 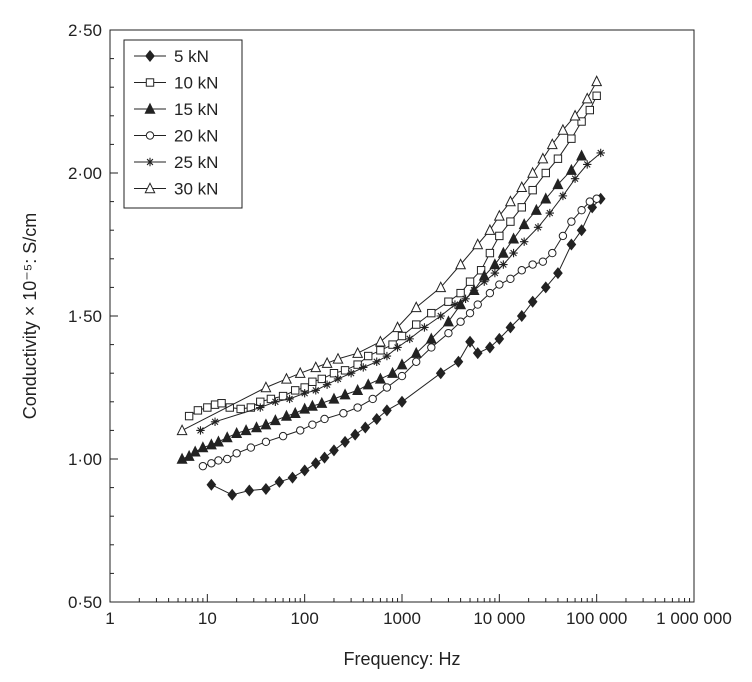 I want to click on y-tick-label: 1·50, so click(x=85, y=316).